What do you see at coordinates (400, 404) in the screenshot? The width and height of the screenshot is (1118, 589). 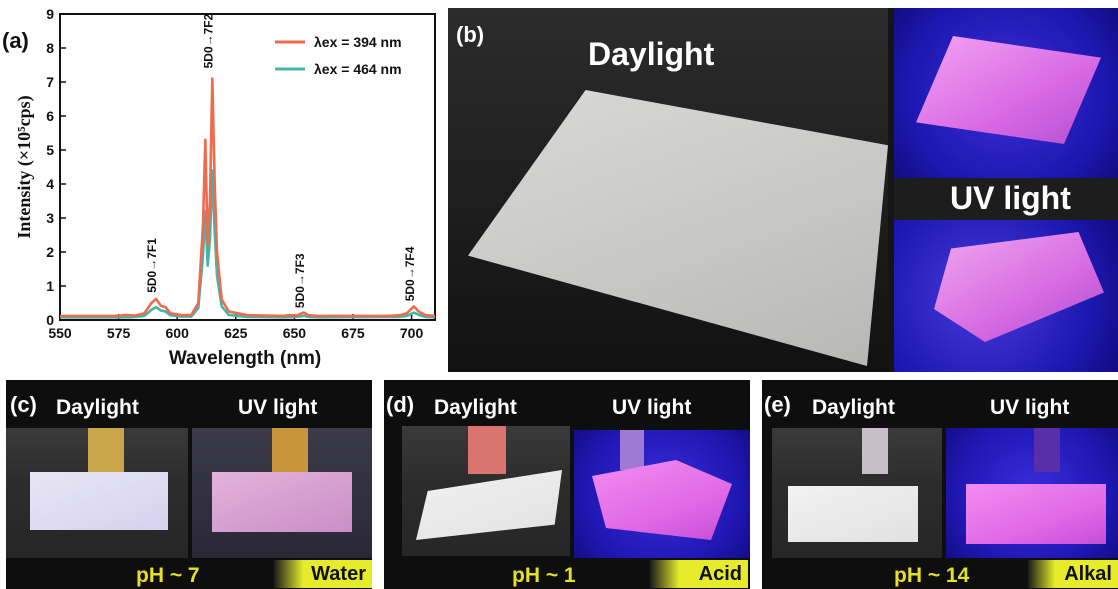 I see `panel-d-label: (d)` at bounding box center [400, 404].